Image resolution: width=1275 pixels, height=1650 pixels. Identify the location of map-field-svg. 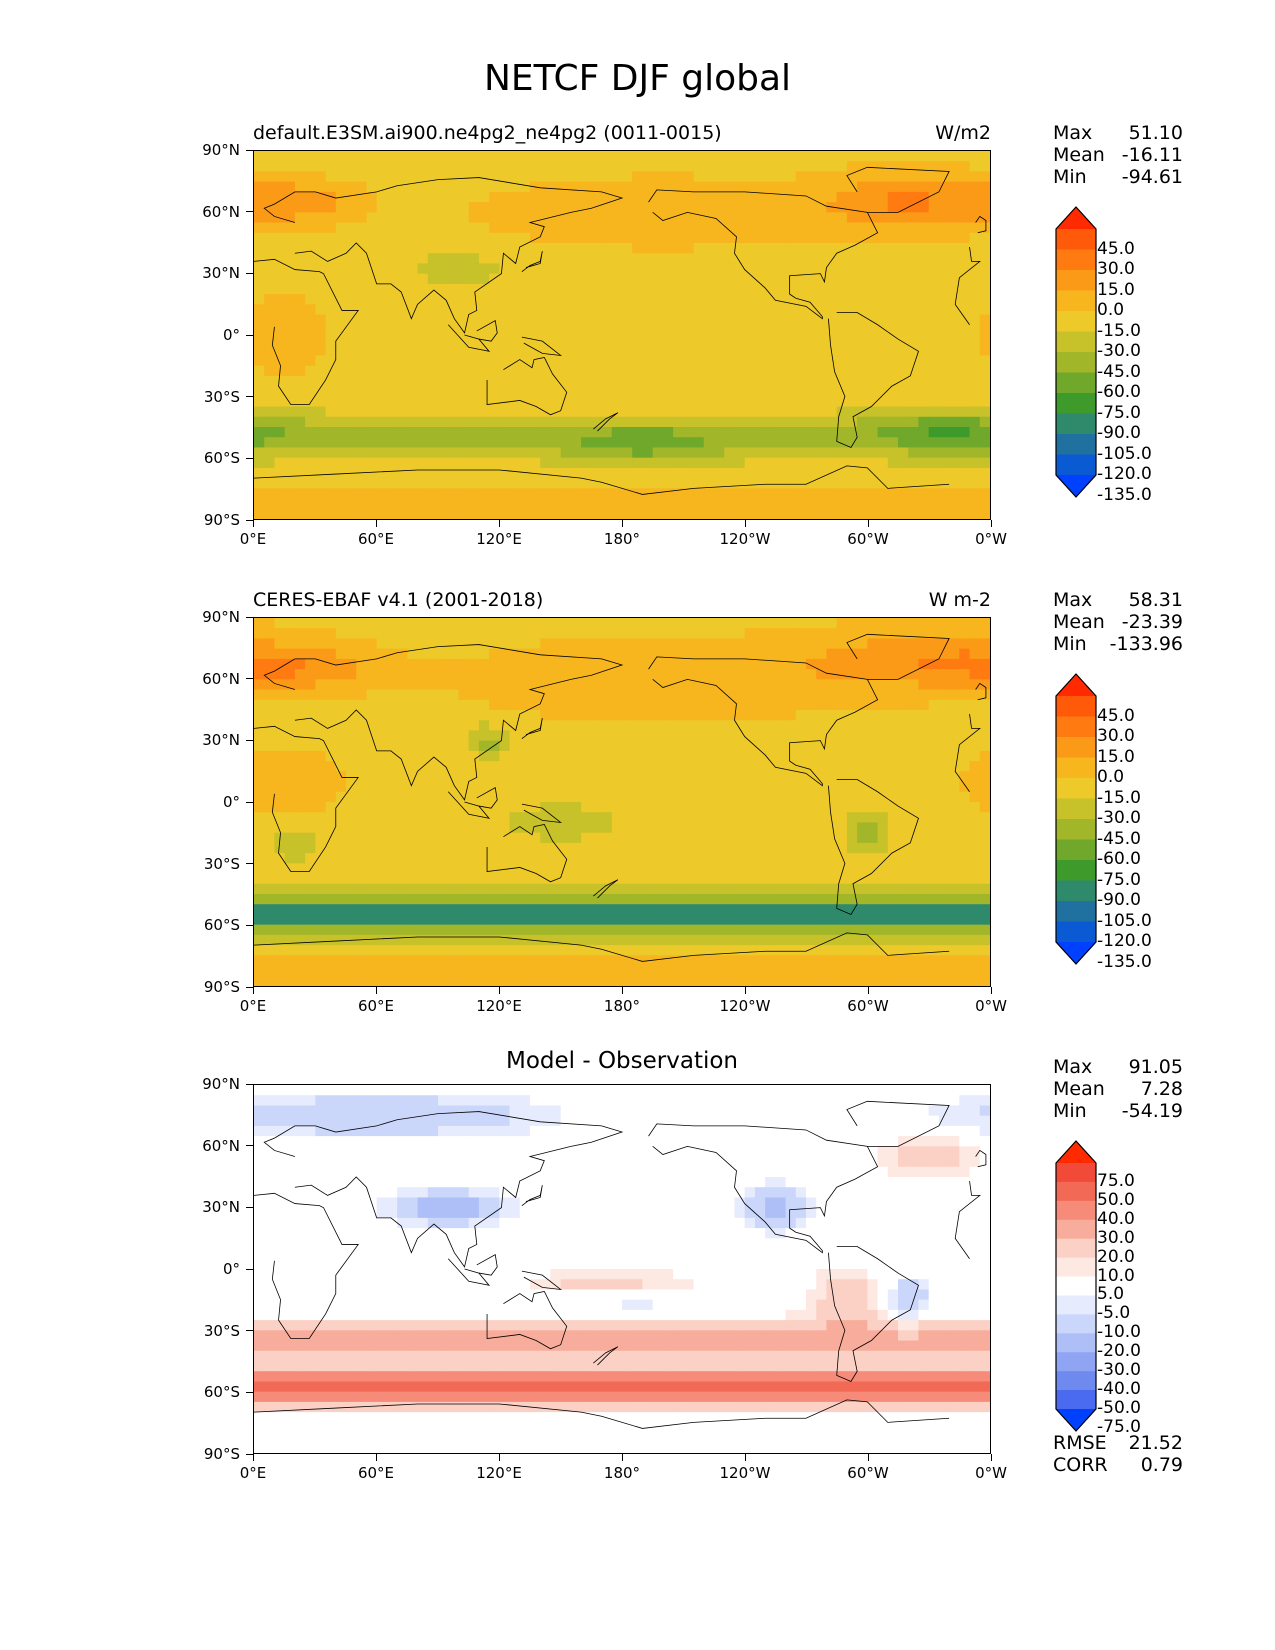
(622, 335).